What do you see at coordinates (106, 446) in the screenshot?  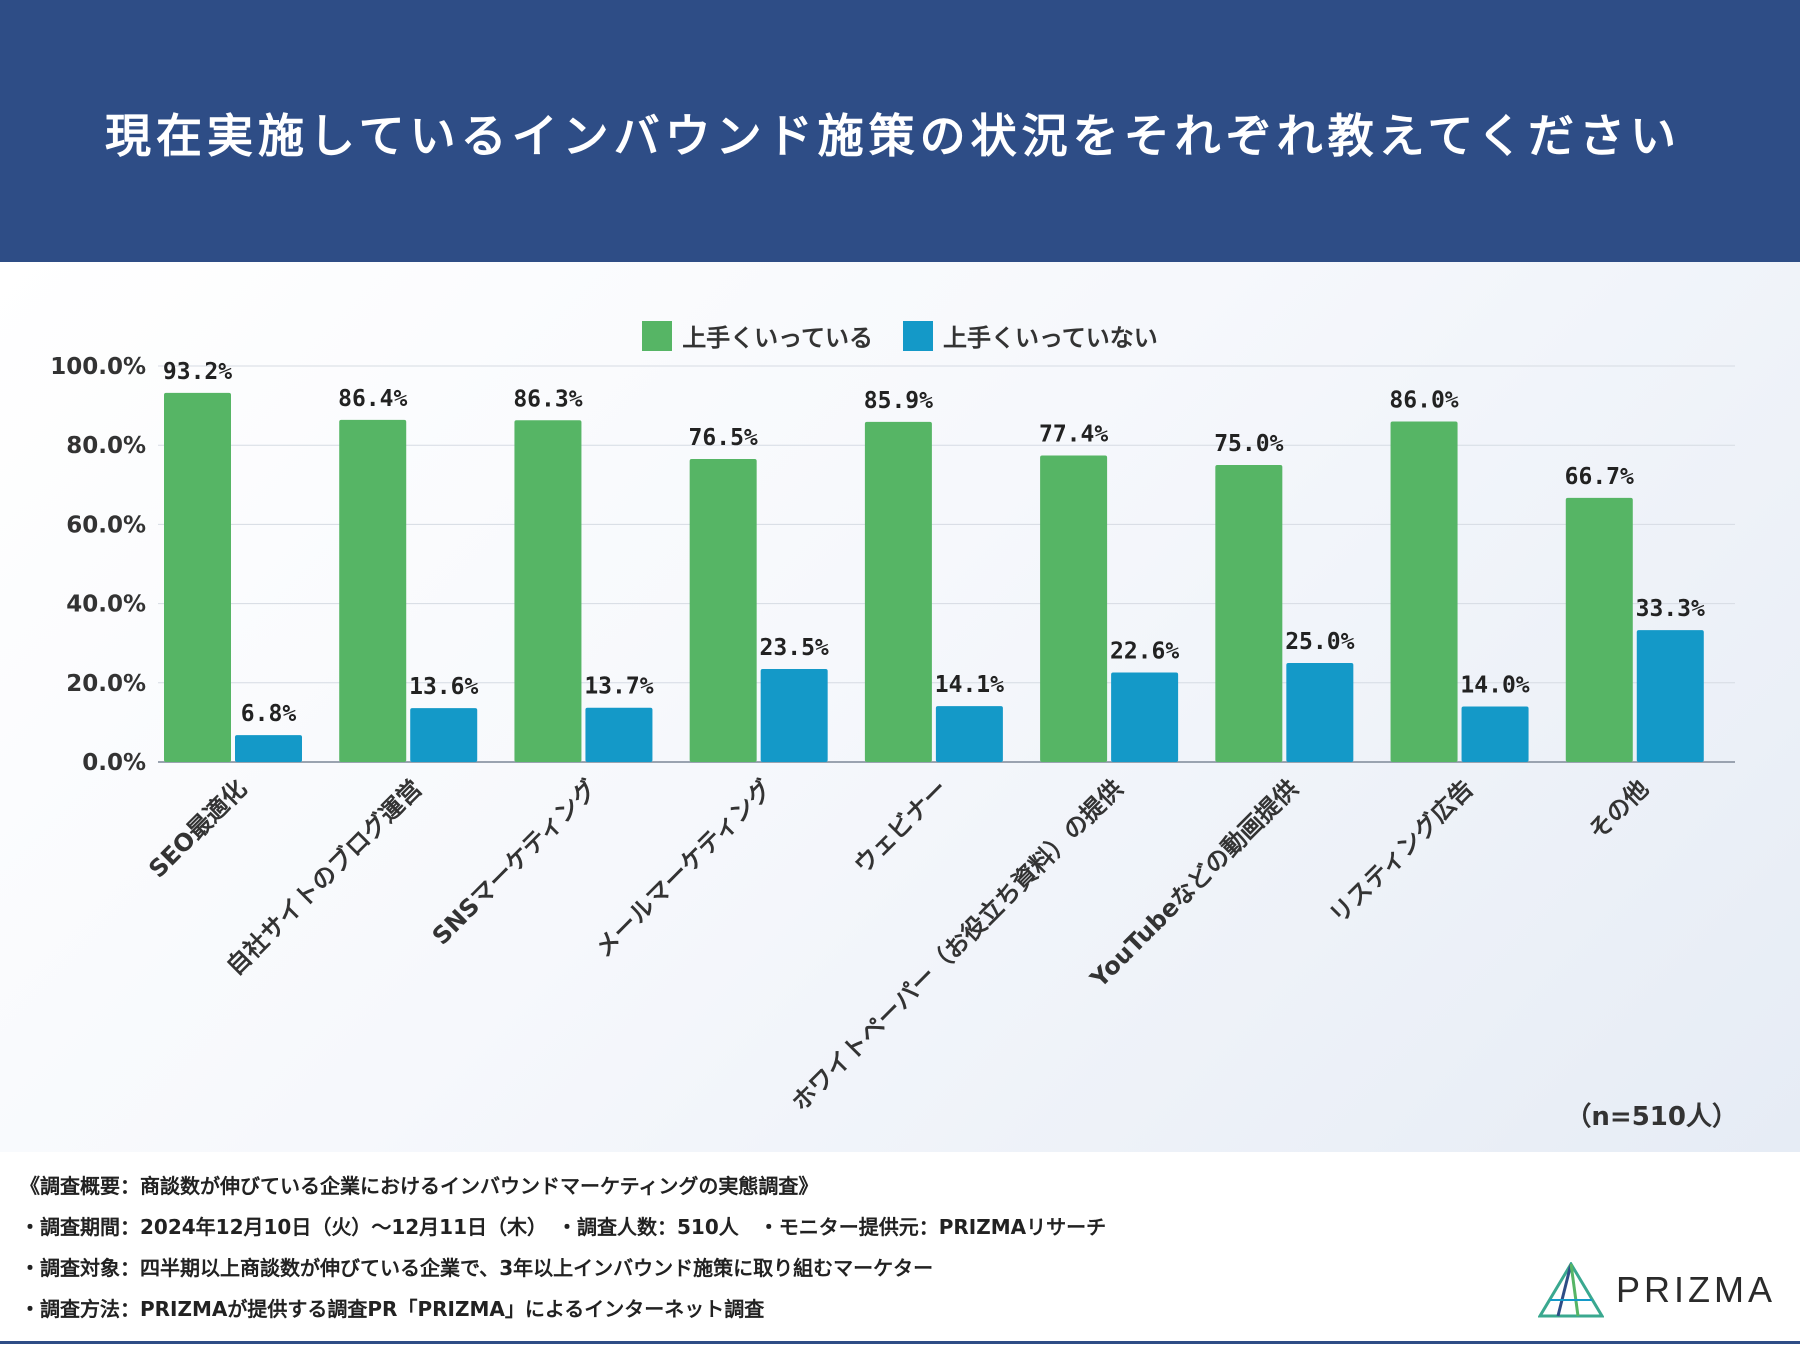 I see `y-tick-label: 80.0%` at bounding box center [106, 446].